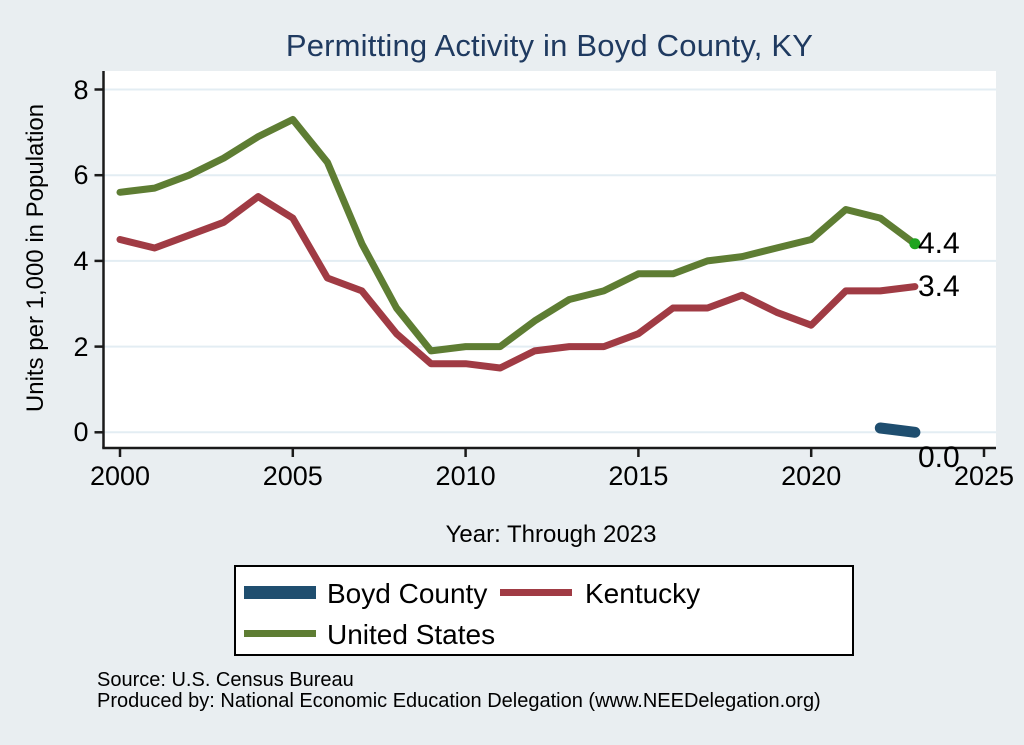 The image size is (1024, 745). Describe the element at coordinates (915, 244) in the screenshot. I see `series-end-marker` at that location.